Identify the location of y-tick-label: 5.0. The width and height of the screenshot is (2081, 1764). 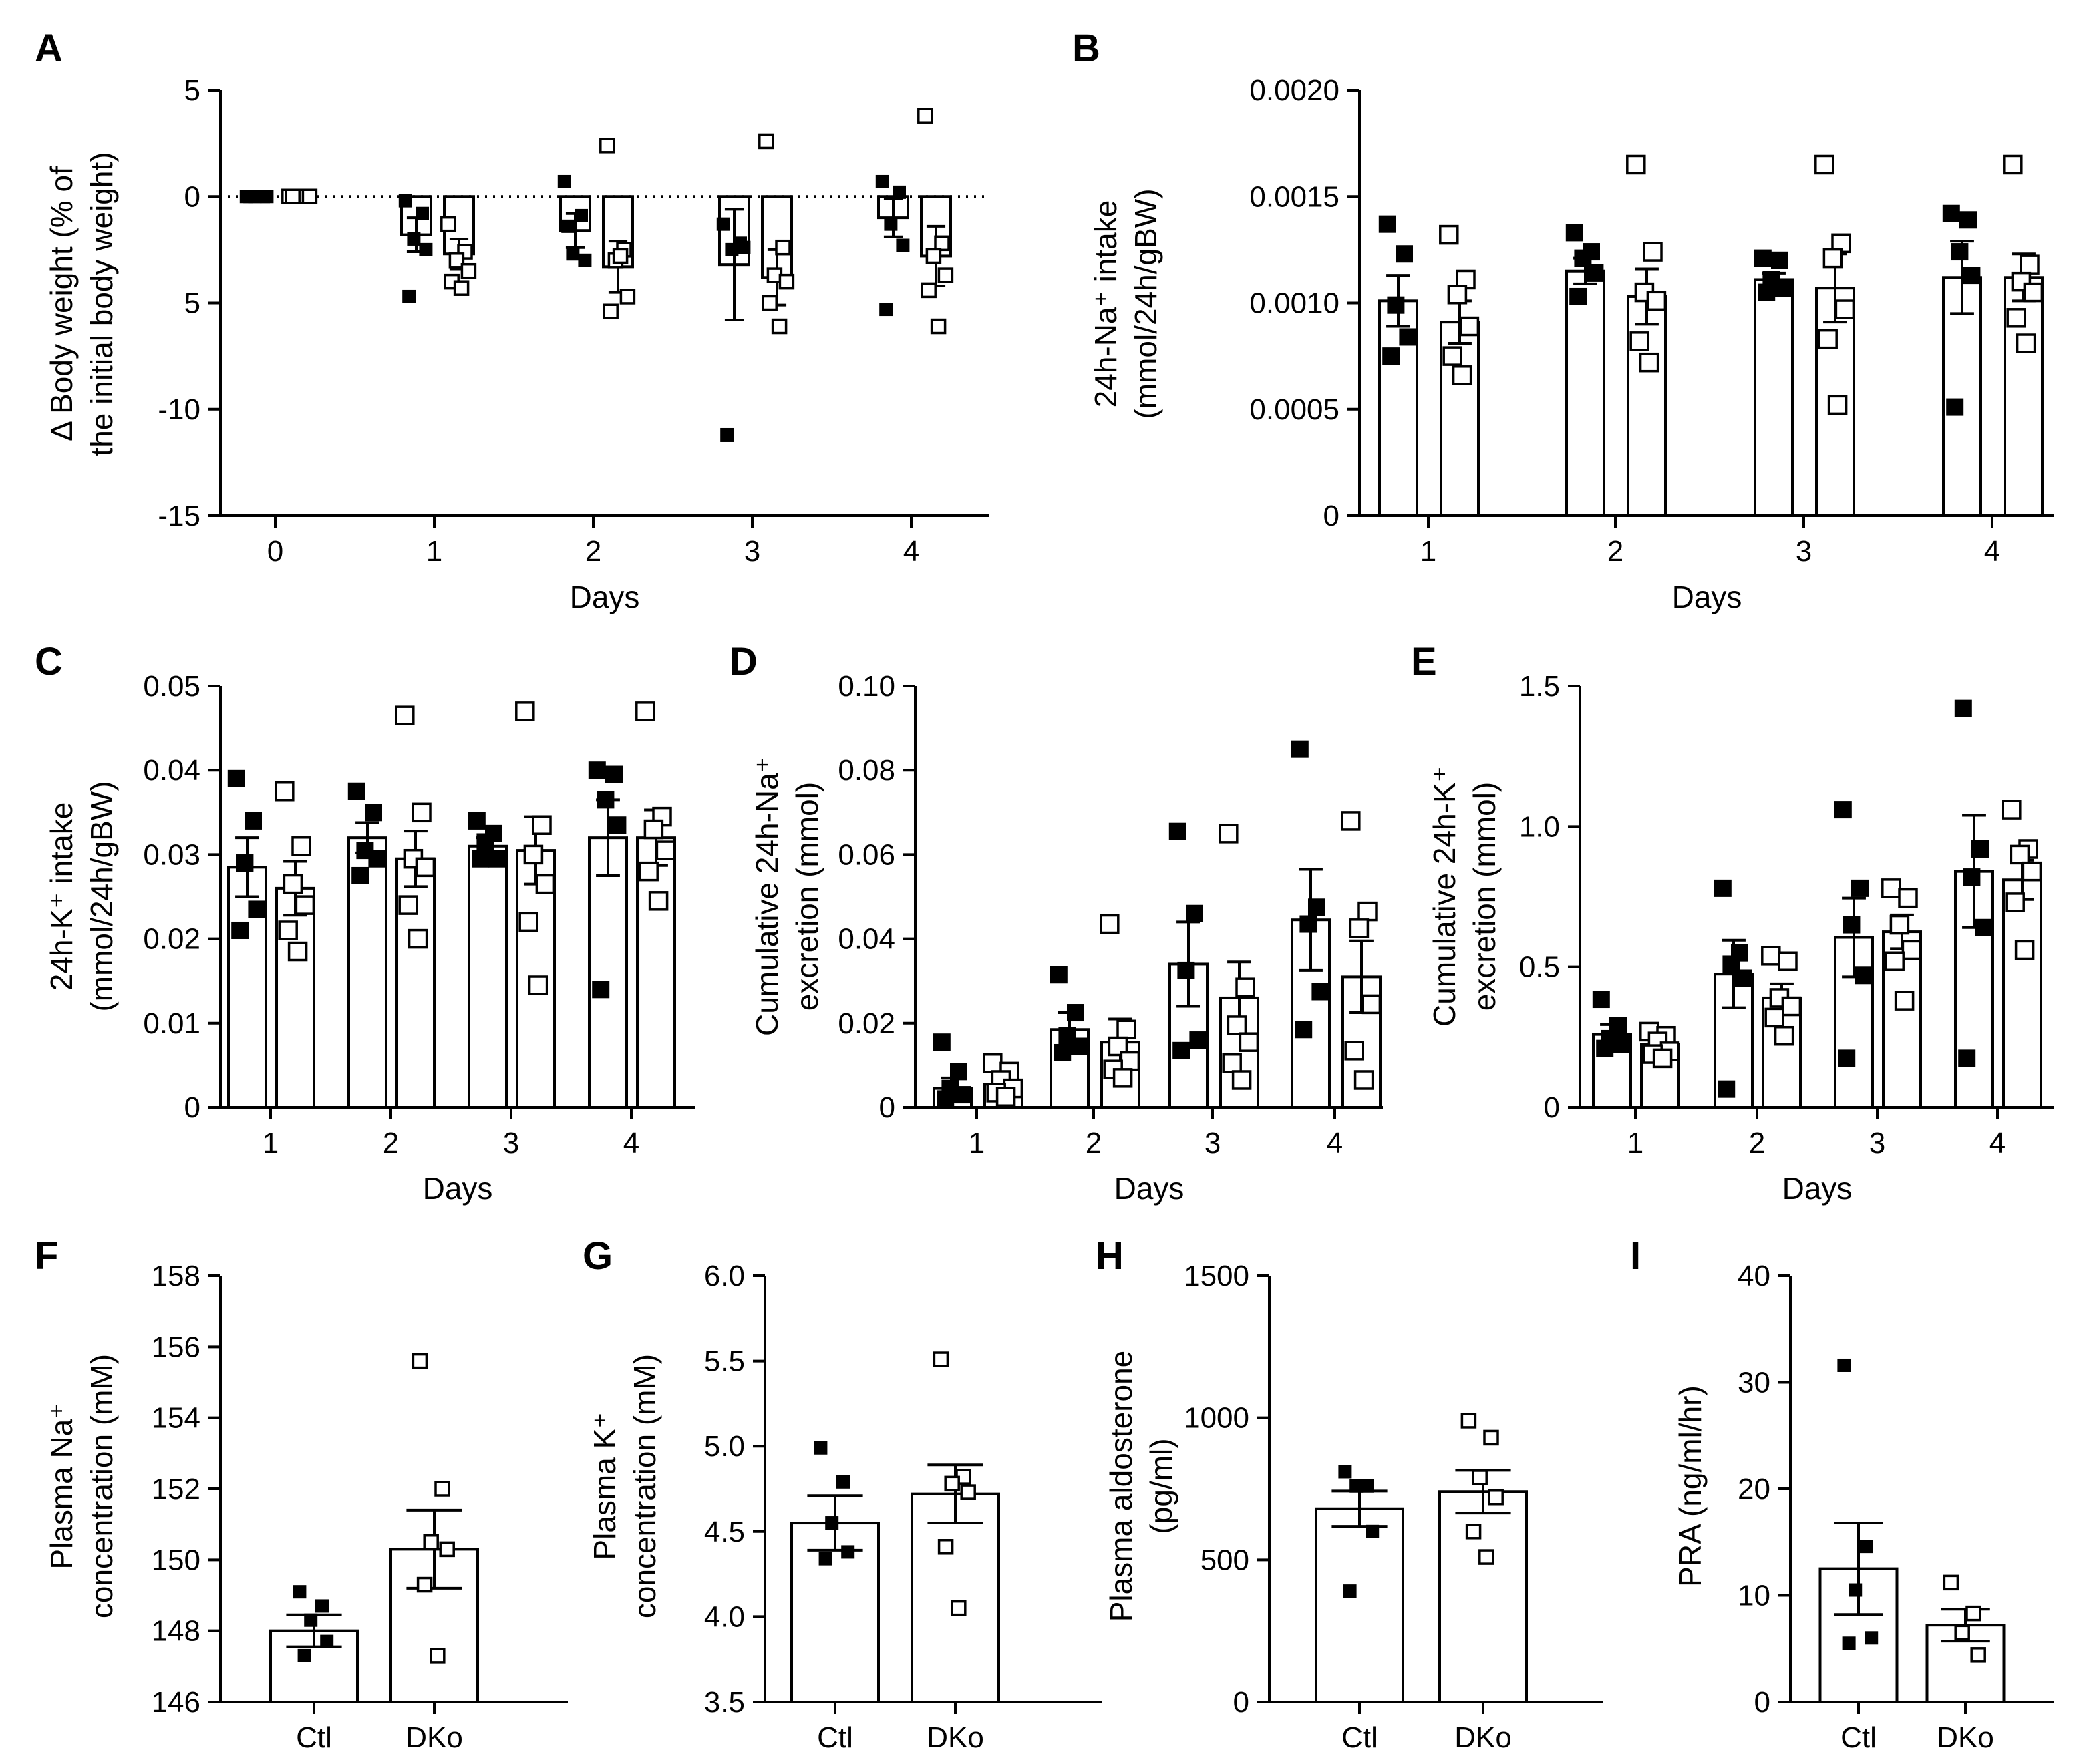
(724, 1446).